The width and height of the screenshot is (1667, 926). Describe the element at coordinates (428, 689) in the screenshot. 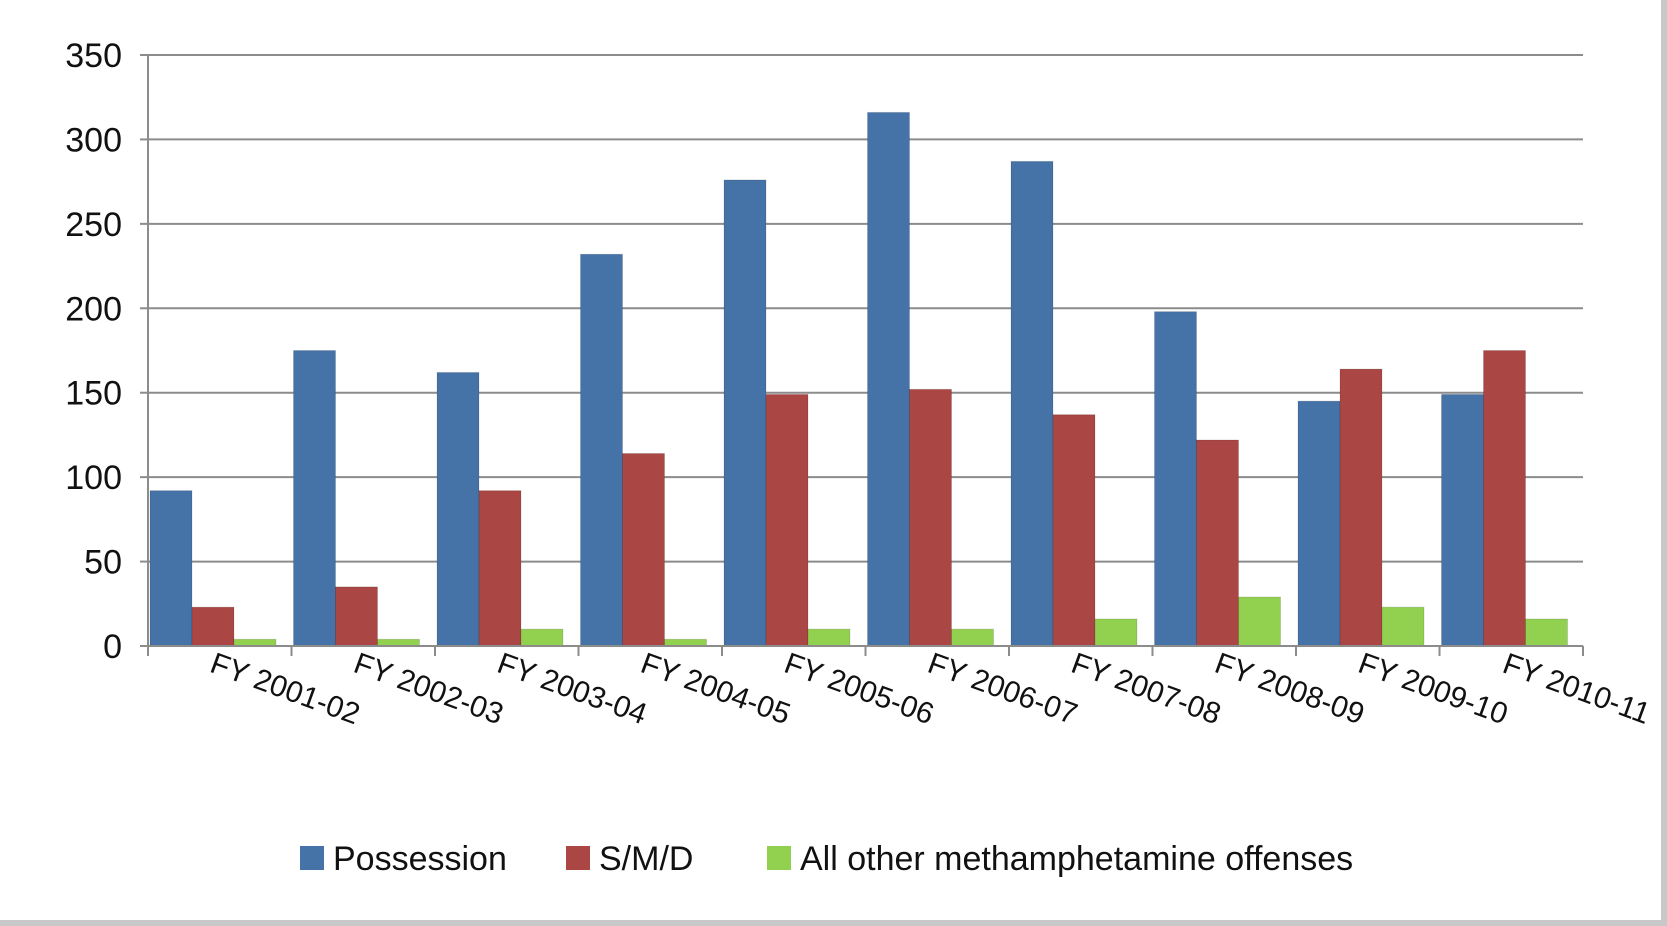

I see `x-category-label: FY 2002-03` at that location.